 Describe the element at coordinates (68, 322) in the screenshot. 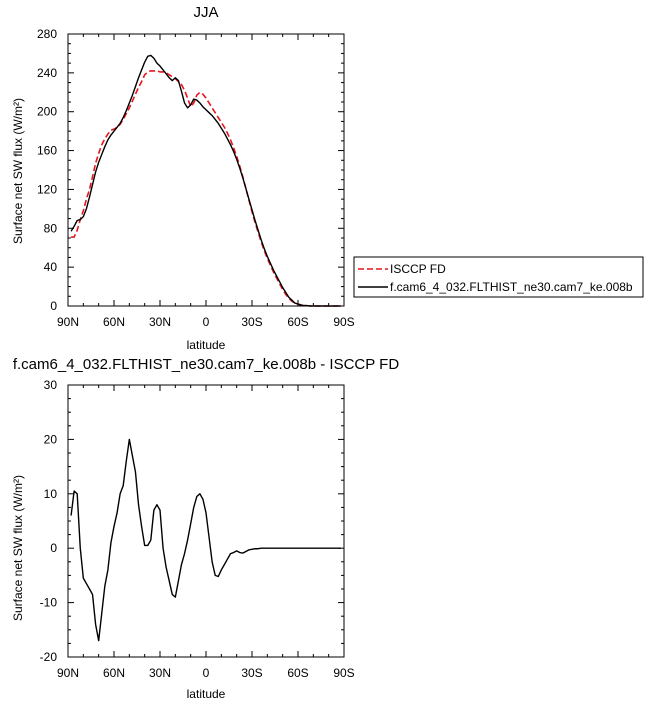

I see `top-xtick-label: 90N` at that location.